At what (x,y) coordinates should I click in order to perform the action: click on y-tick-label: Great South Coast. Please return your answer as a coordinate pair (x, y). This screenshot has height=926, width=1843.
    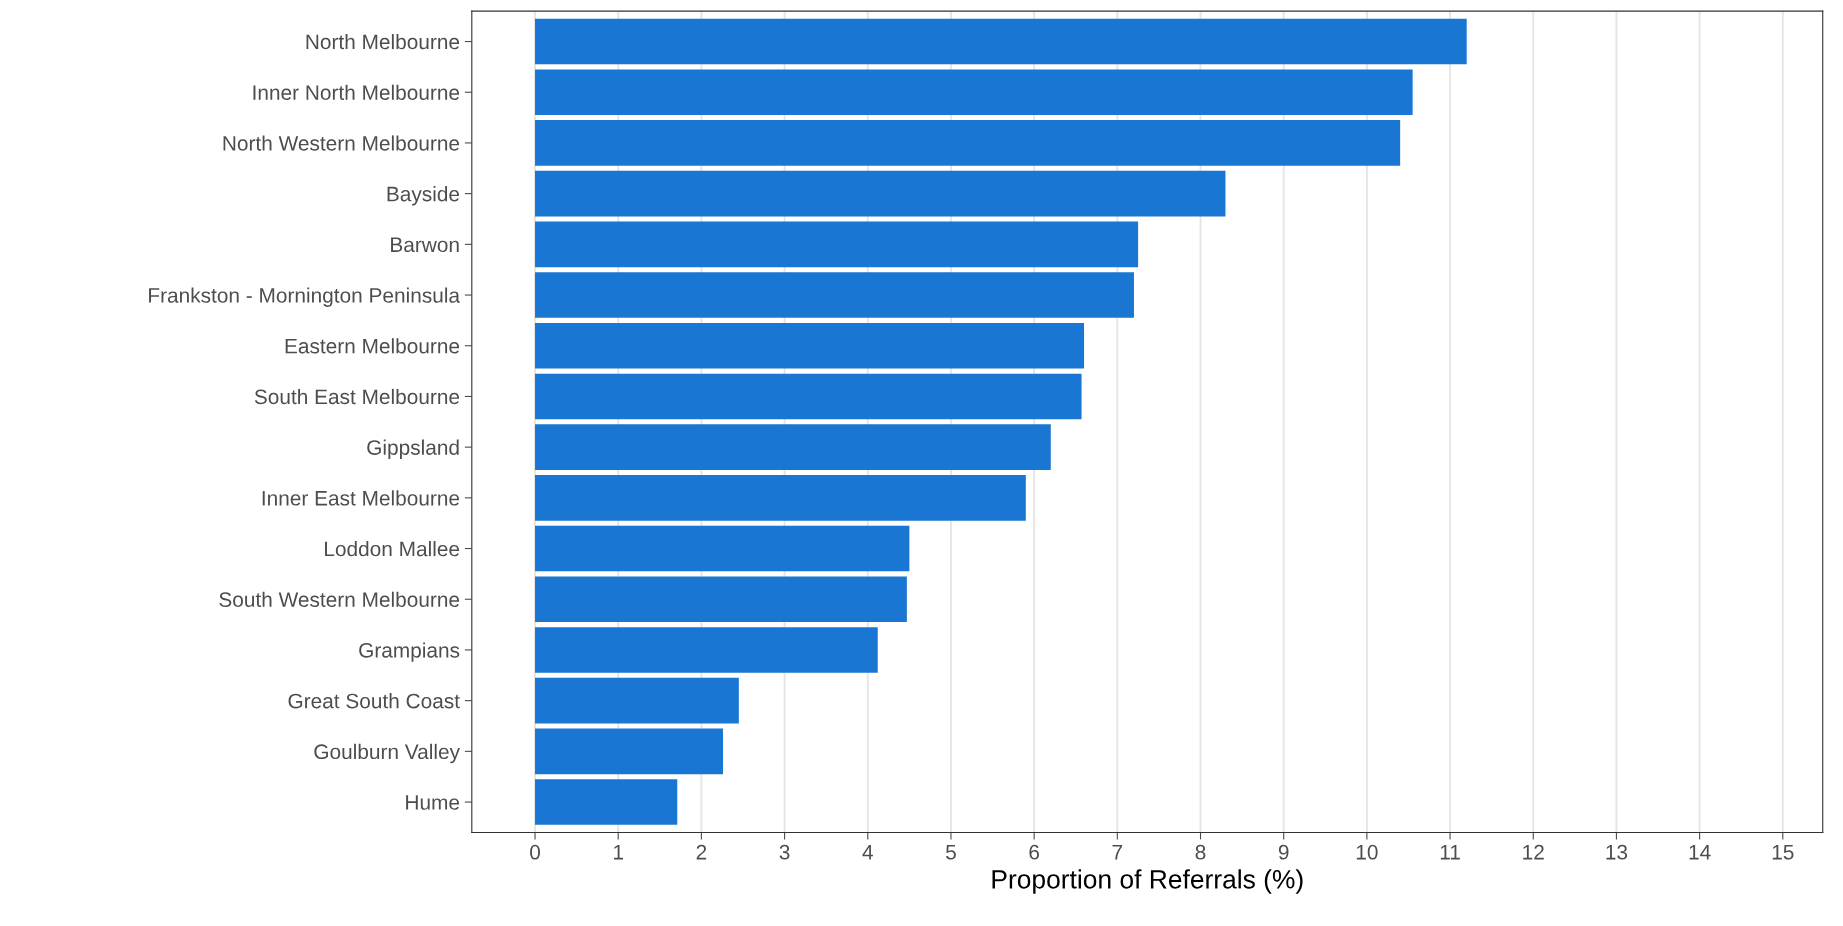
    Looking at the image, I should click on (374, 701).